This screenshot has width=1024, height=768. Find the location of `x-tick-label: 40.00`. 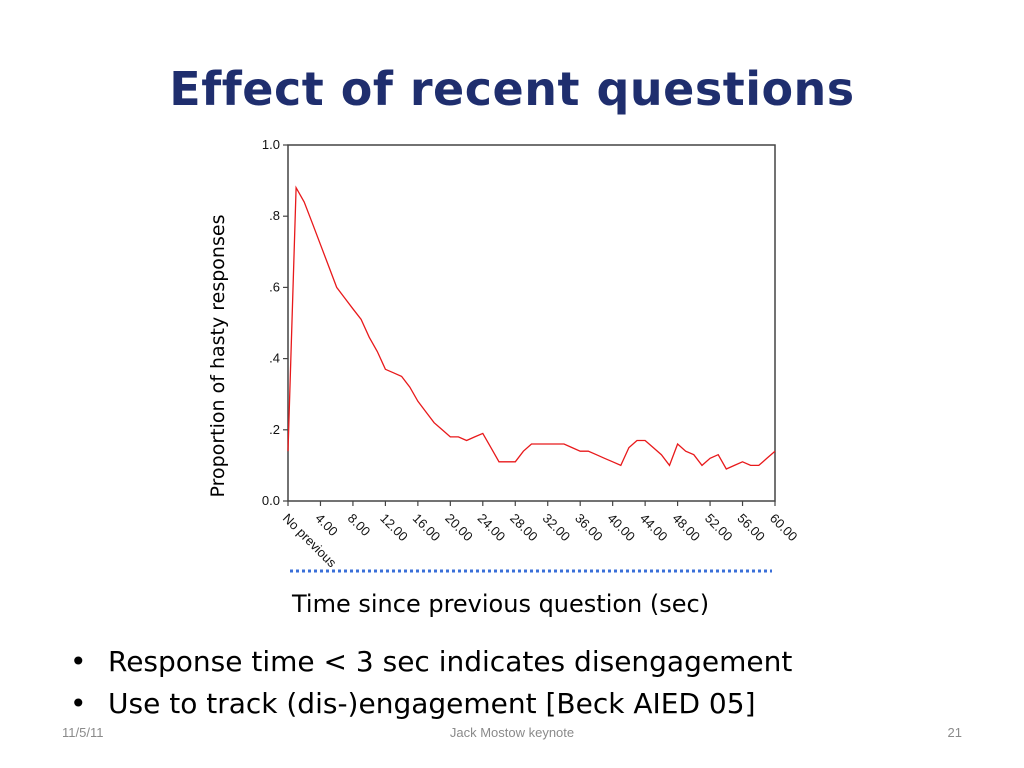

x-tick-label: 40.00 is located at coordinates (622, 528).